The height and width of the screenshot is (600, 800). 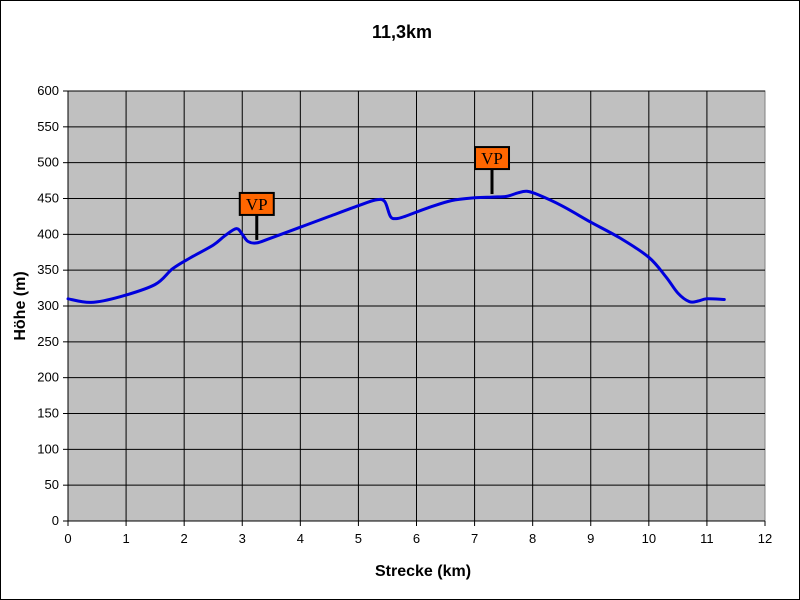 I want to click on x-tick-label: 2, so click(x=184, y=538).